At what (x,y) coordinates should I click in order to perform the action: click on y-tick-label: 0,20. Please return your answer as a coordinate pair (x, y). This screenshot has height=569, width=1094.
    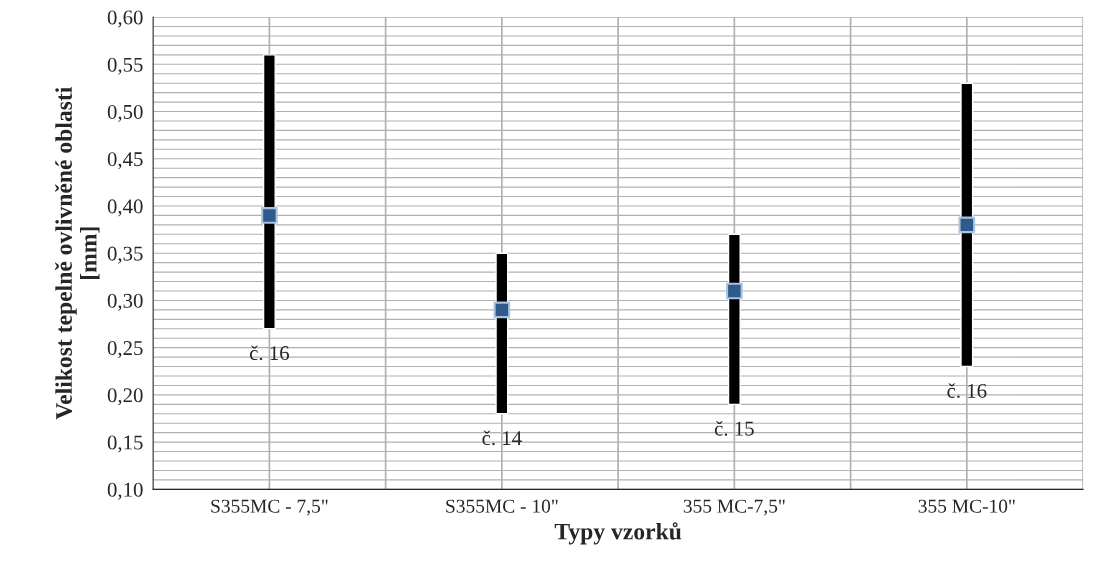
    Looking at the image, I should click on (125, 397).